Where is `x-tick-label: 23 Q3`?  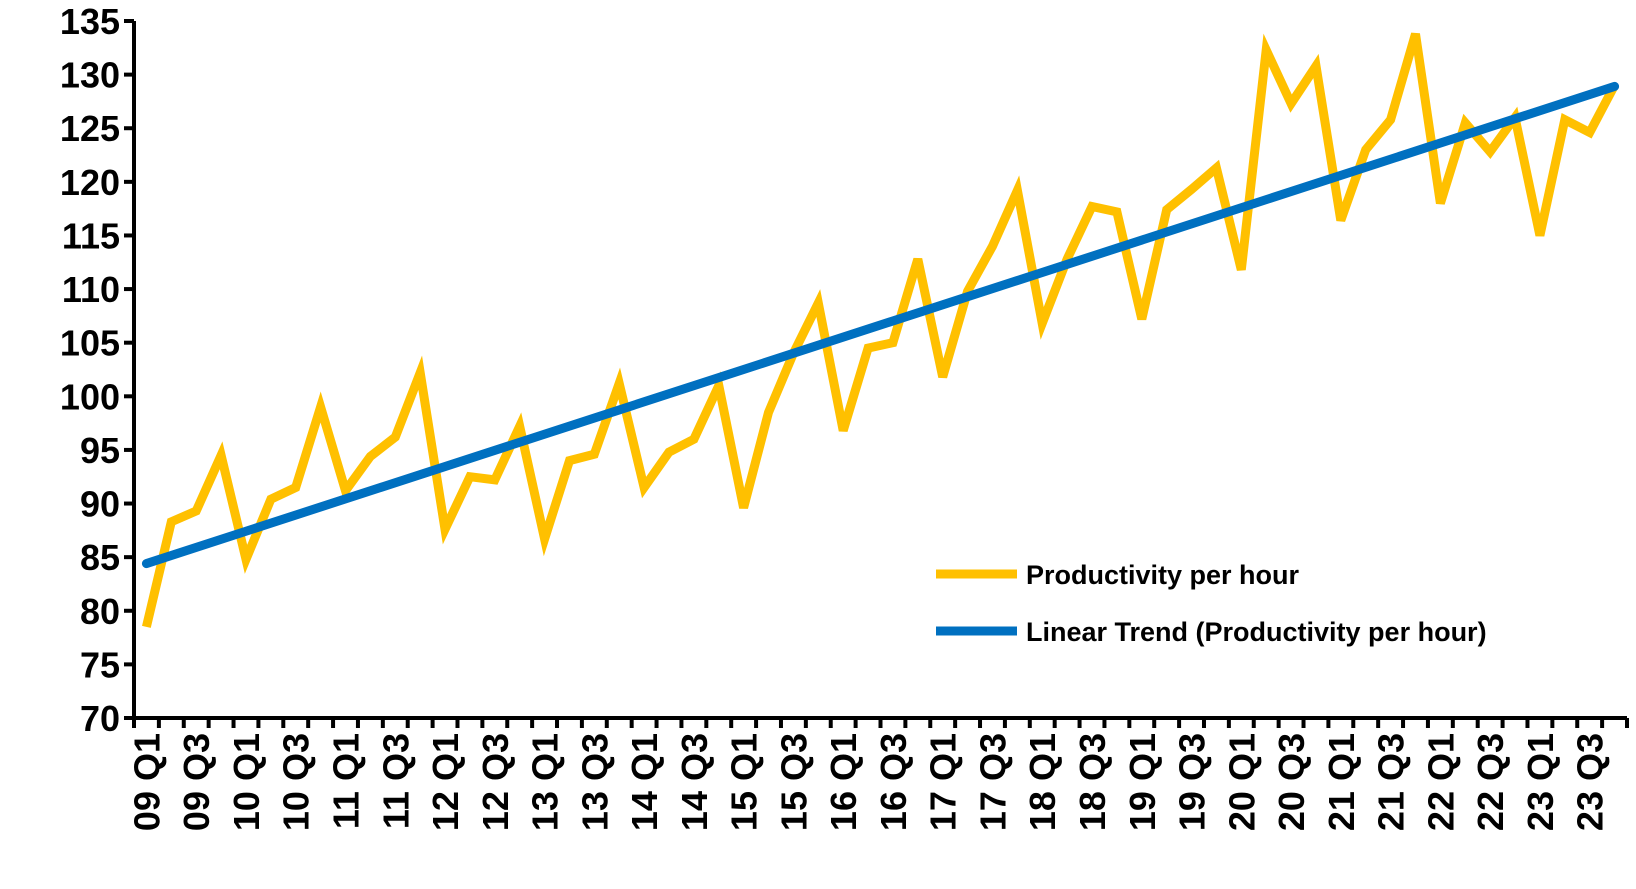 x-tick-label: 23 Q3 is located at coordinates (1590, 782).